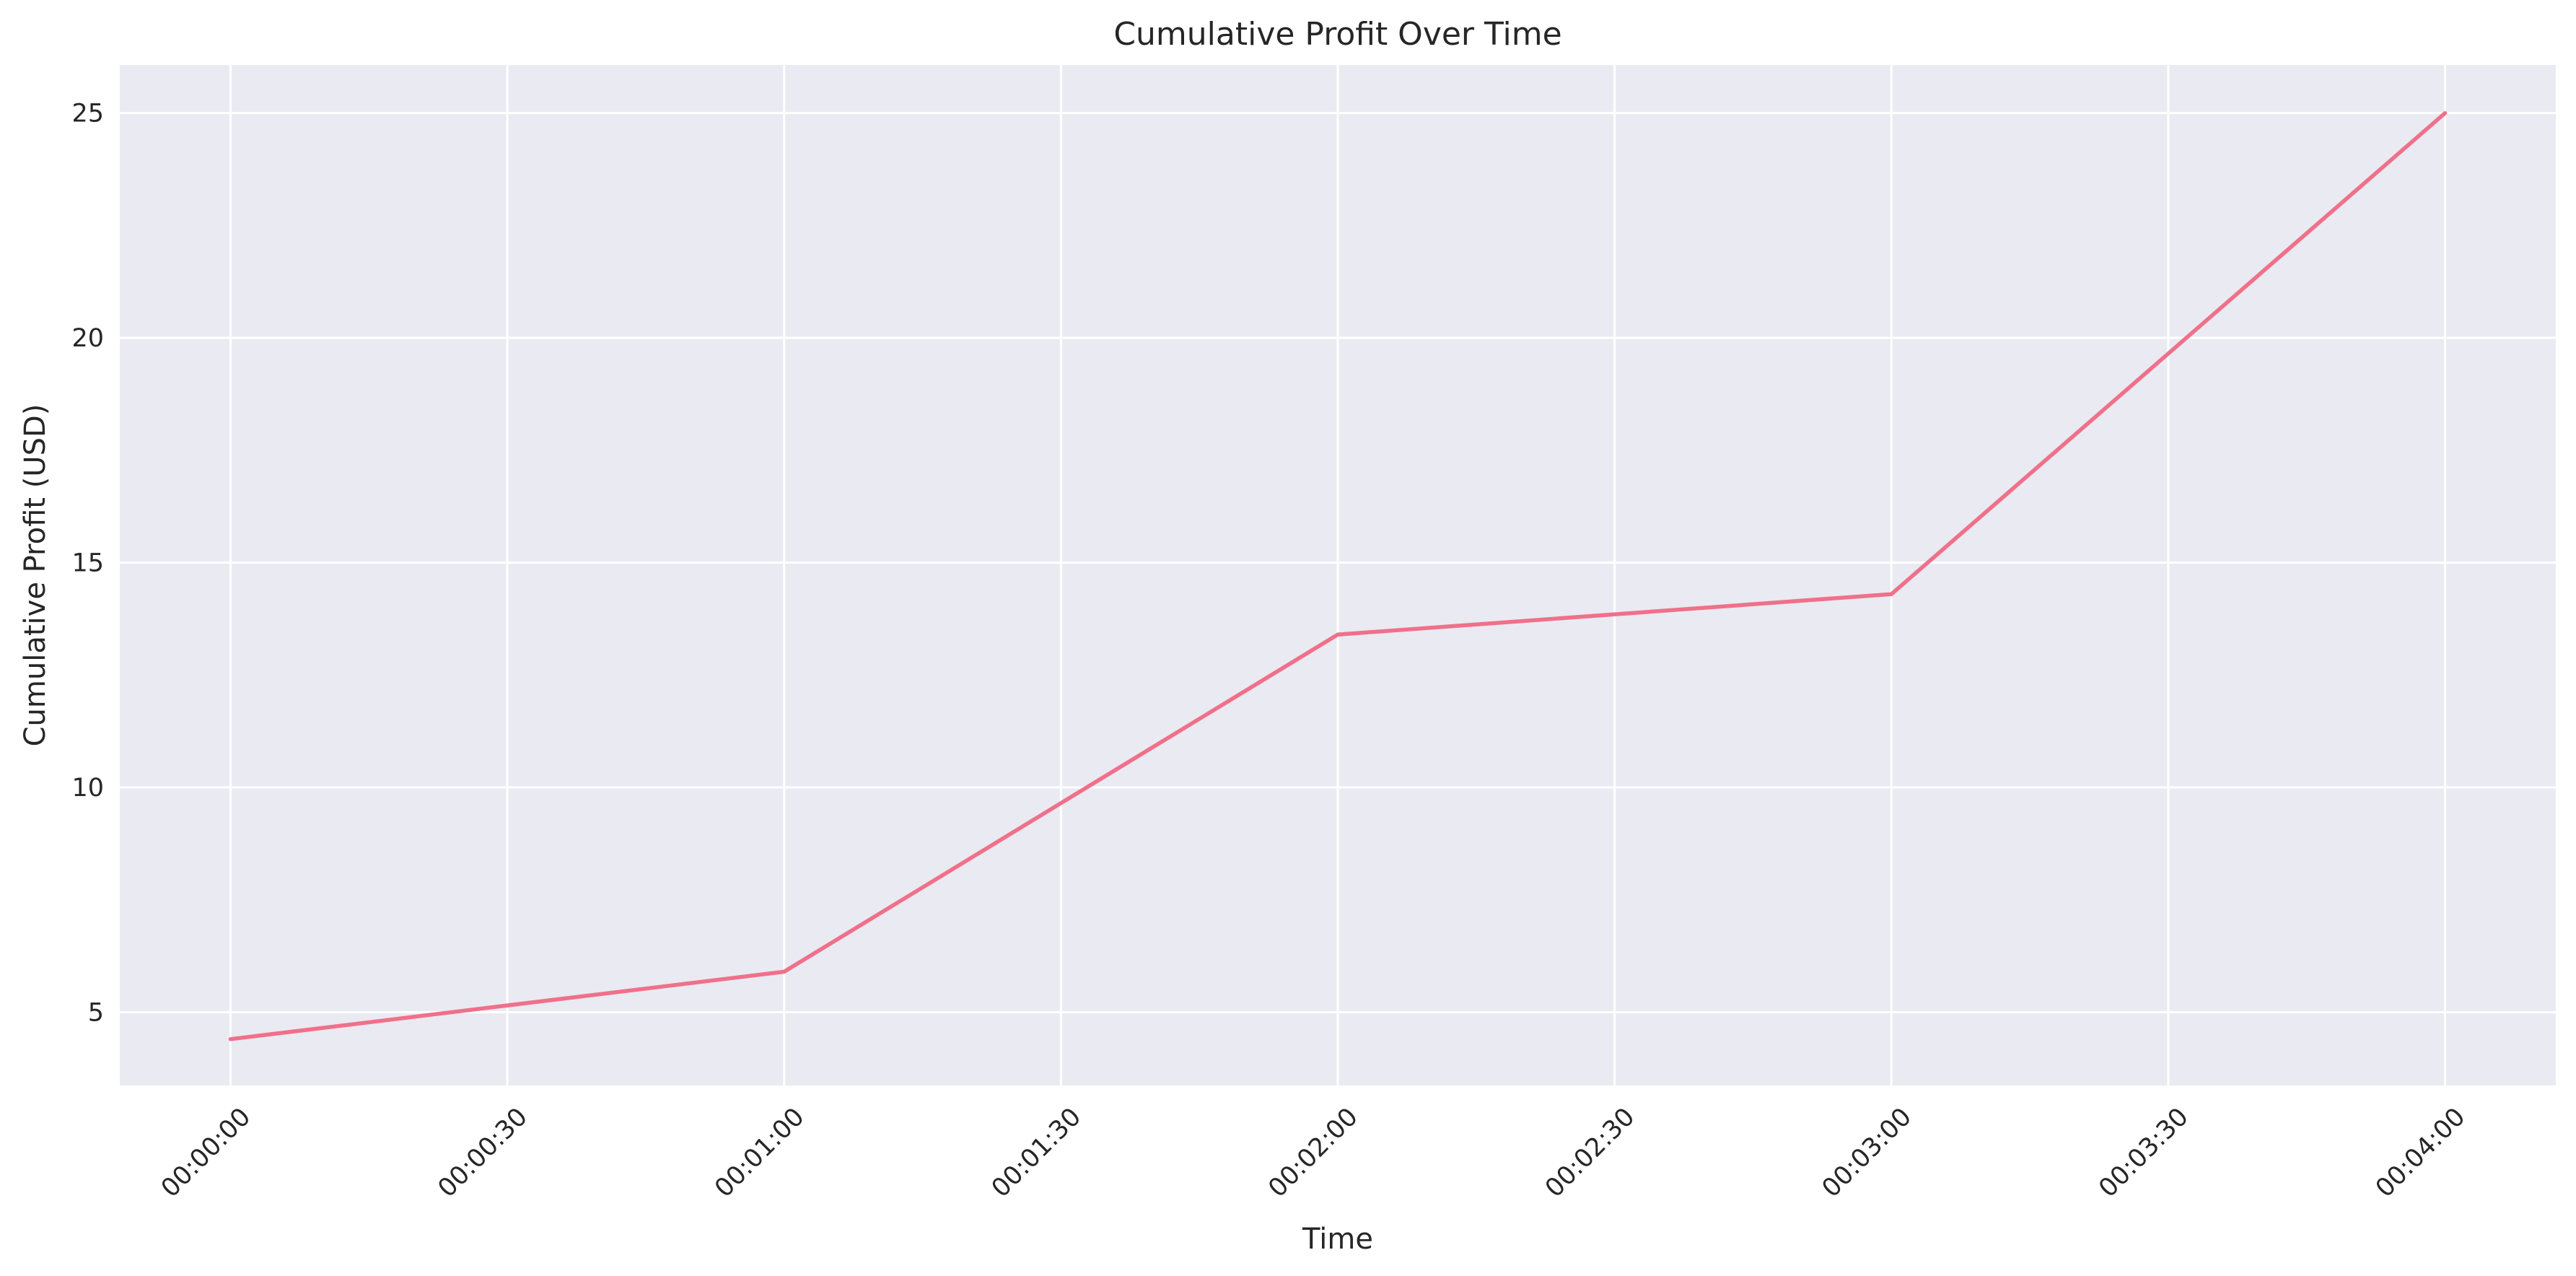  I want to click on x-tick-label: 00:02:00, so click(1313, 1153).